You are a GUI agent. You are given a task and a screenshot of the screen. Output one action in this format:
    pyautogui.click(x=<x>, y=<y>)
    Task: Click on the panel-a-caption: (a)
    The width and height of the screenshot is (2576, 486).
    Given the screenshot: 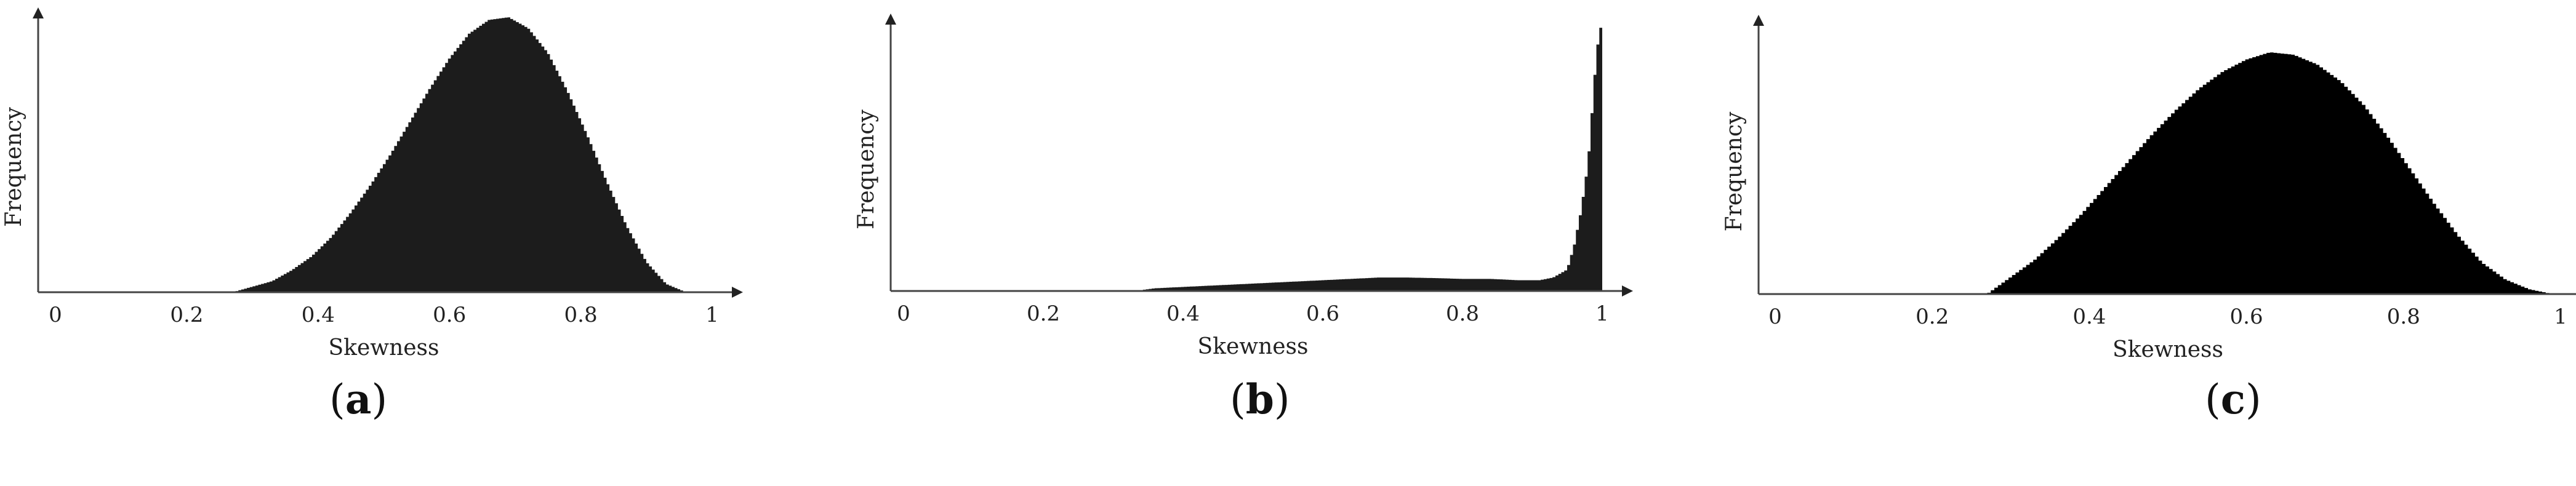 What is the action you would take?
    pyautogui.click(x=358, y=399)
    